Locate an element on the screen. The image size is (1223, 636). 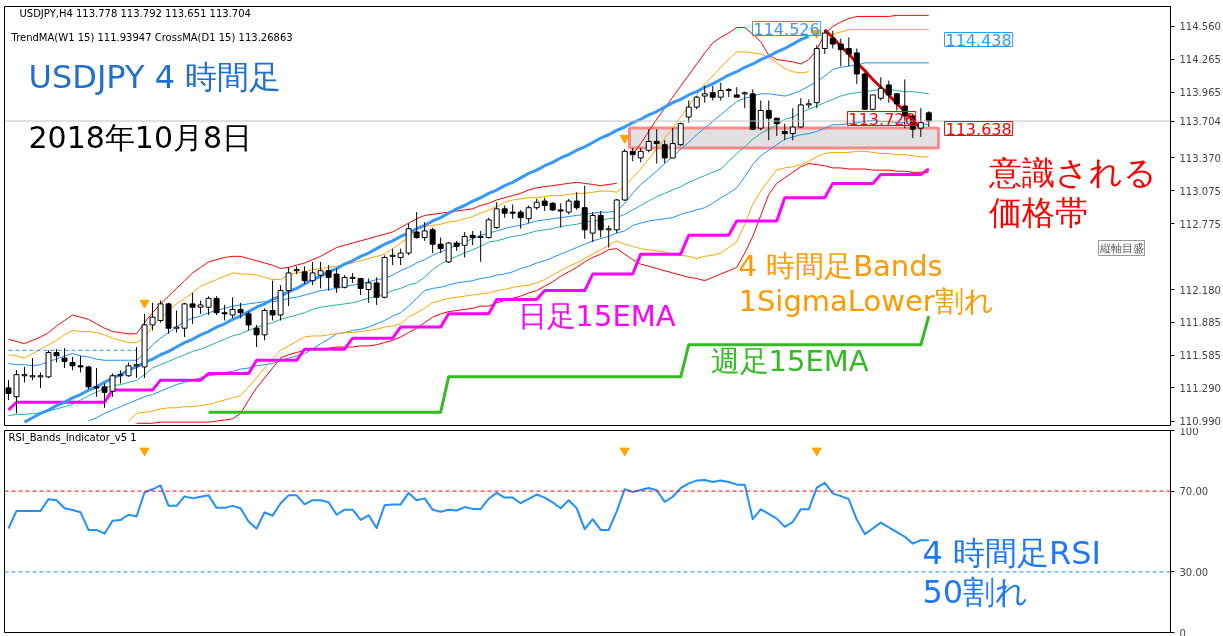
ref-line-label: 70.00 is located at coordinates (1194, 492).